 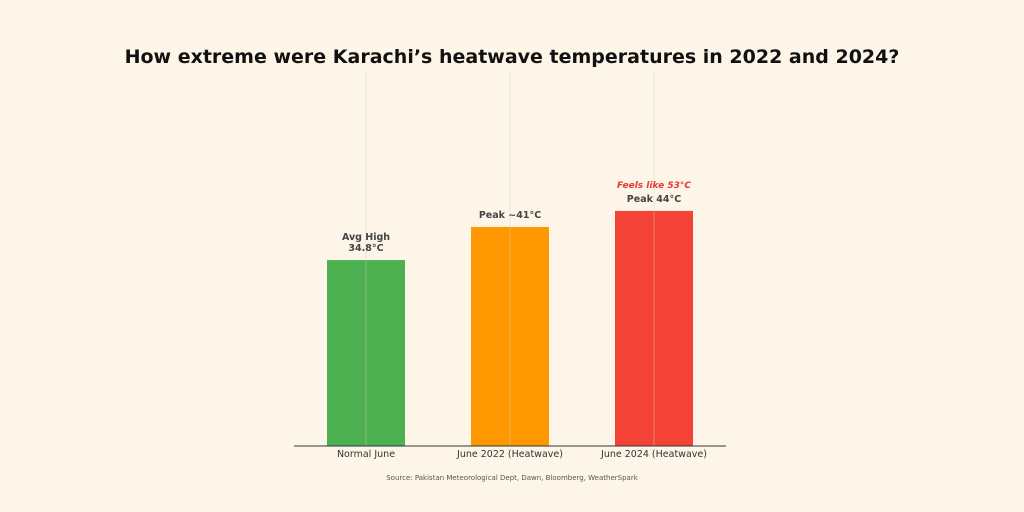 I want to click on value-label-3: Peak 44°C, so click(x=654, y=199).